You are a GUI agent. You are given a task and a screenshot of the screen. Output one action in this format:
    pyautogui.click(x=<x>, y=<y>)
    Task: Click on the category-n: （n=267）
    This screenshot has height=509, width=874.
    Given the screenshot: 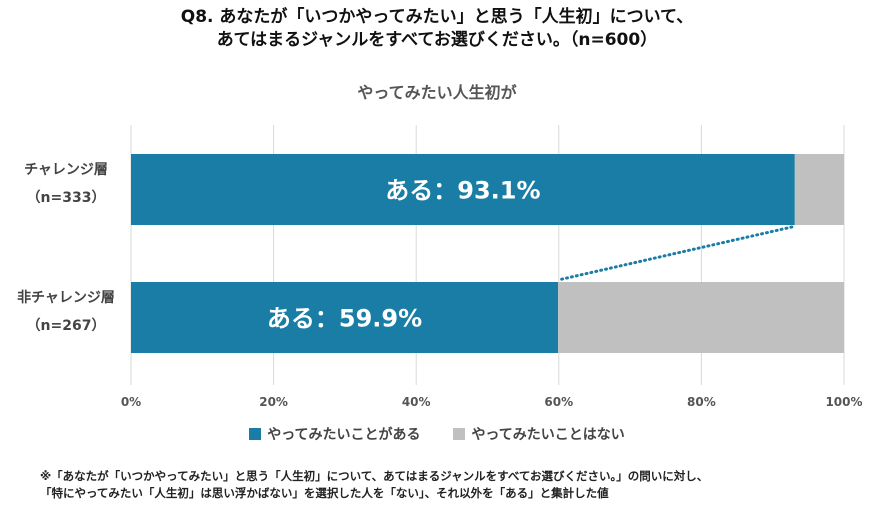 What is the action you would take?
    pyautogui.click(x=66, y=326)
    